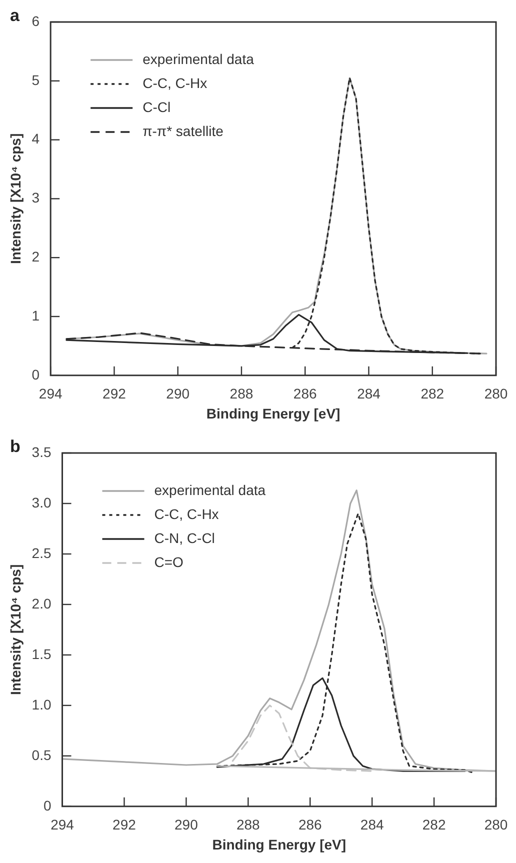  Describe the element at coordinates (42, 654) in the screenshot. I see `y-tick-label: 1.5` at that location.